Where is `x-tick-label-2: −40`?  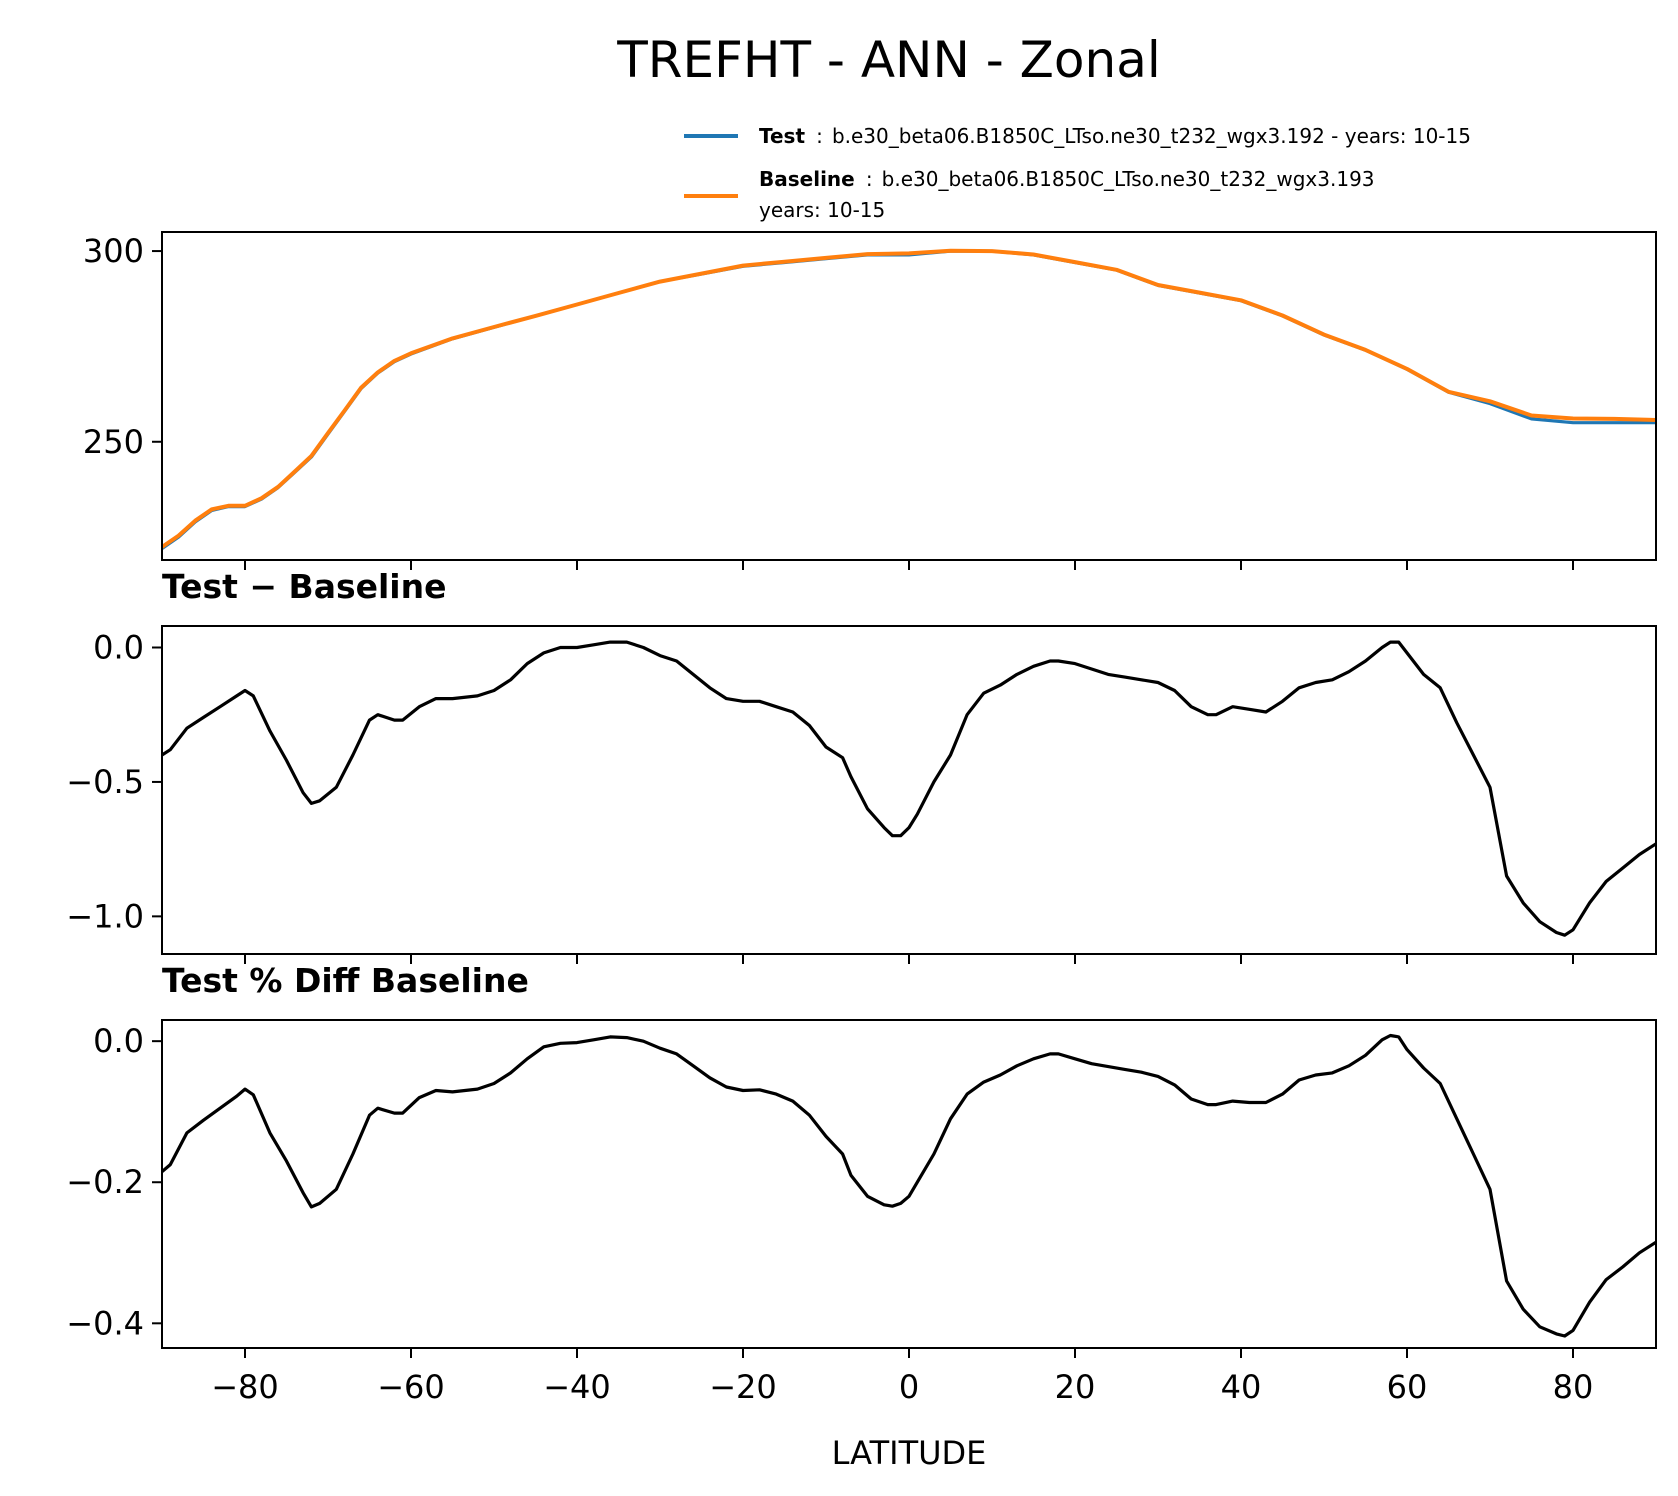
x-tick-label-2: −40 is located at coordinates (577, 1387).